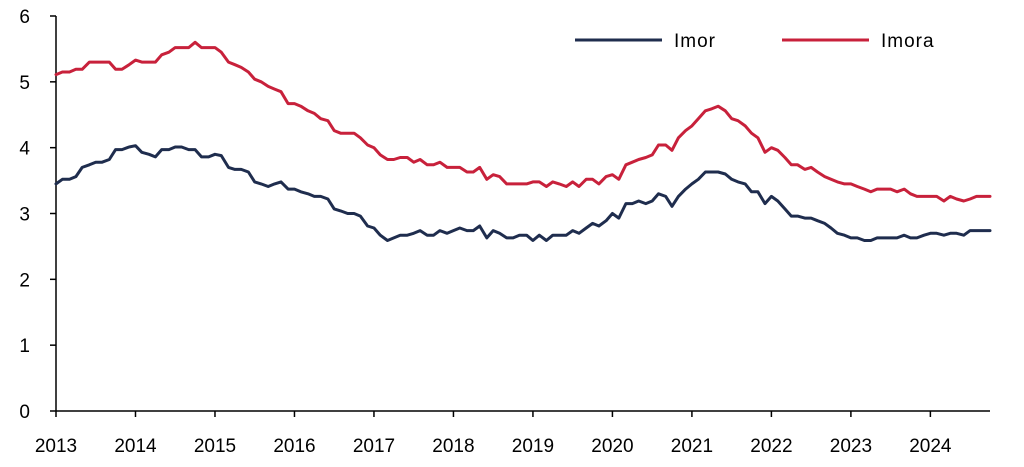 This screenshot has width=1024, height=467. I want to click on x-tick-label: 2013, so click(56, 446).